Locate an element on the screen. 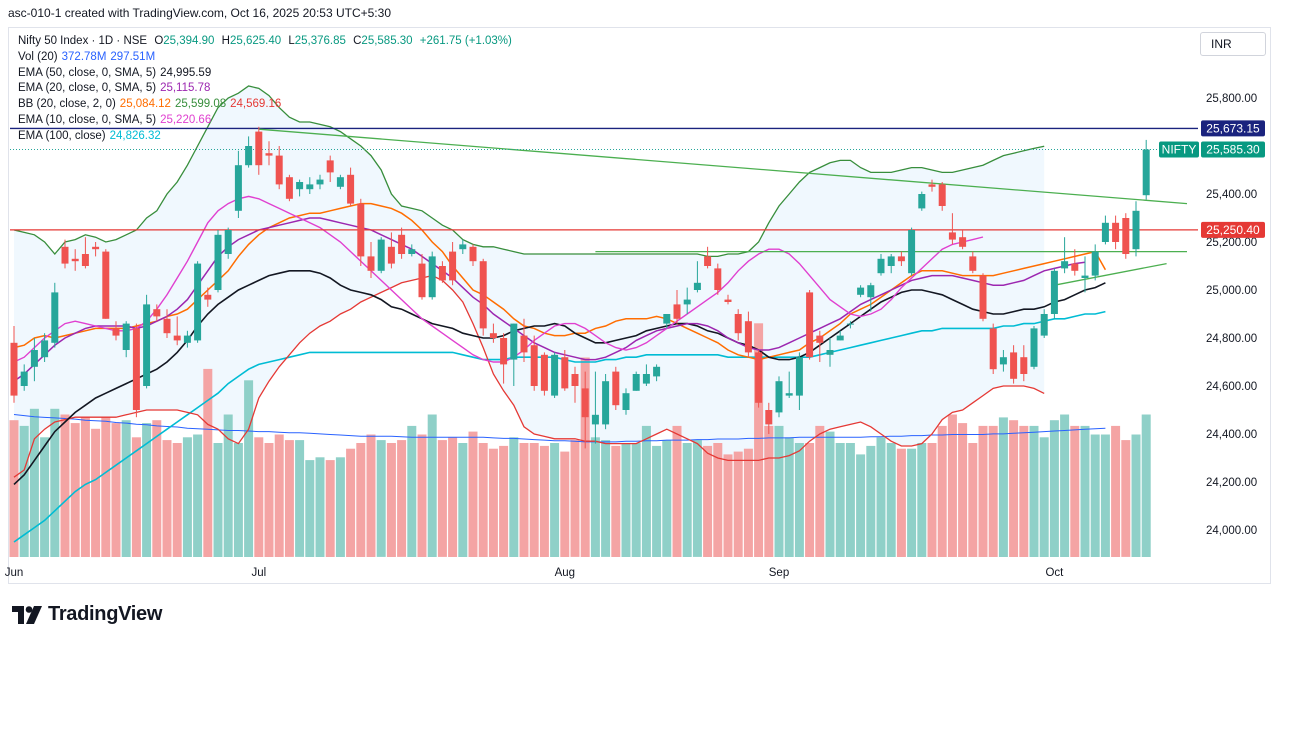 This screenshot has height=741, width=1289. symbol-label: Nifty 50 Index · 1D · NSE is located at coordinates (83, 41).